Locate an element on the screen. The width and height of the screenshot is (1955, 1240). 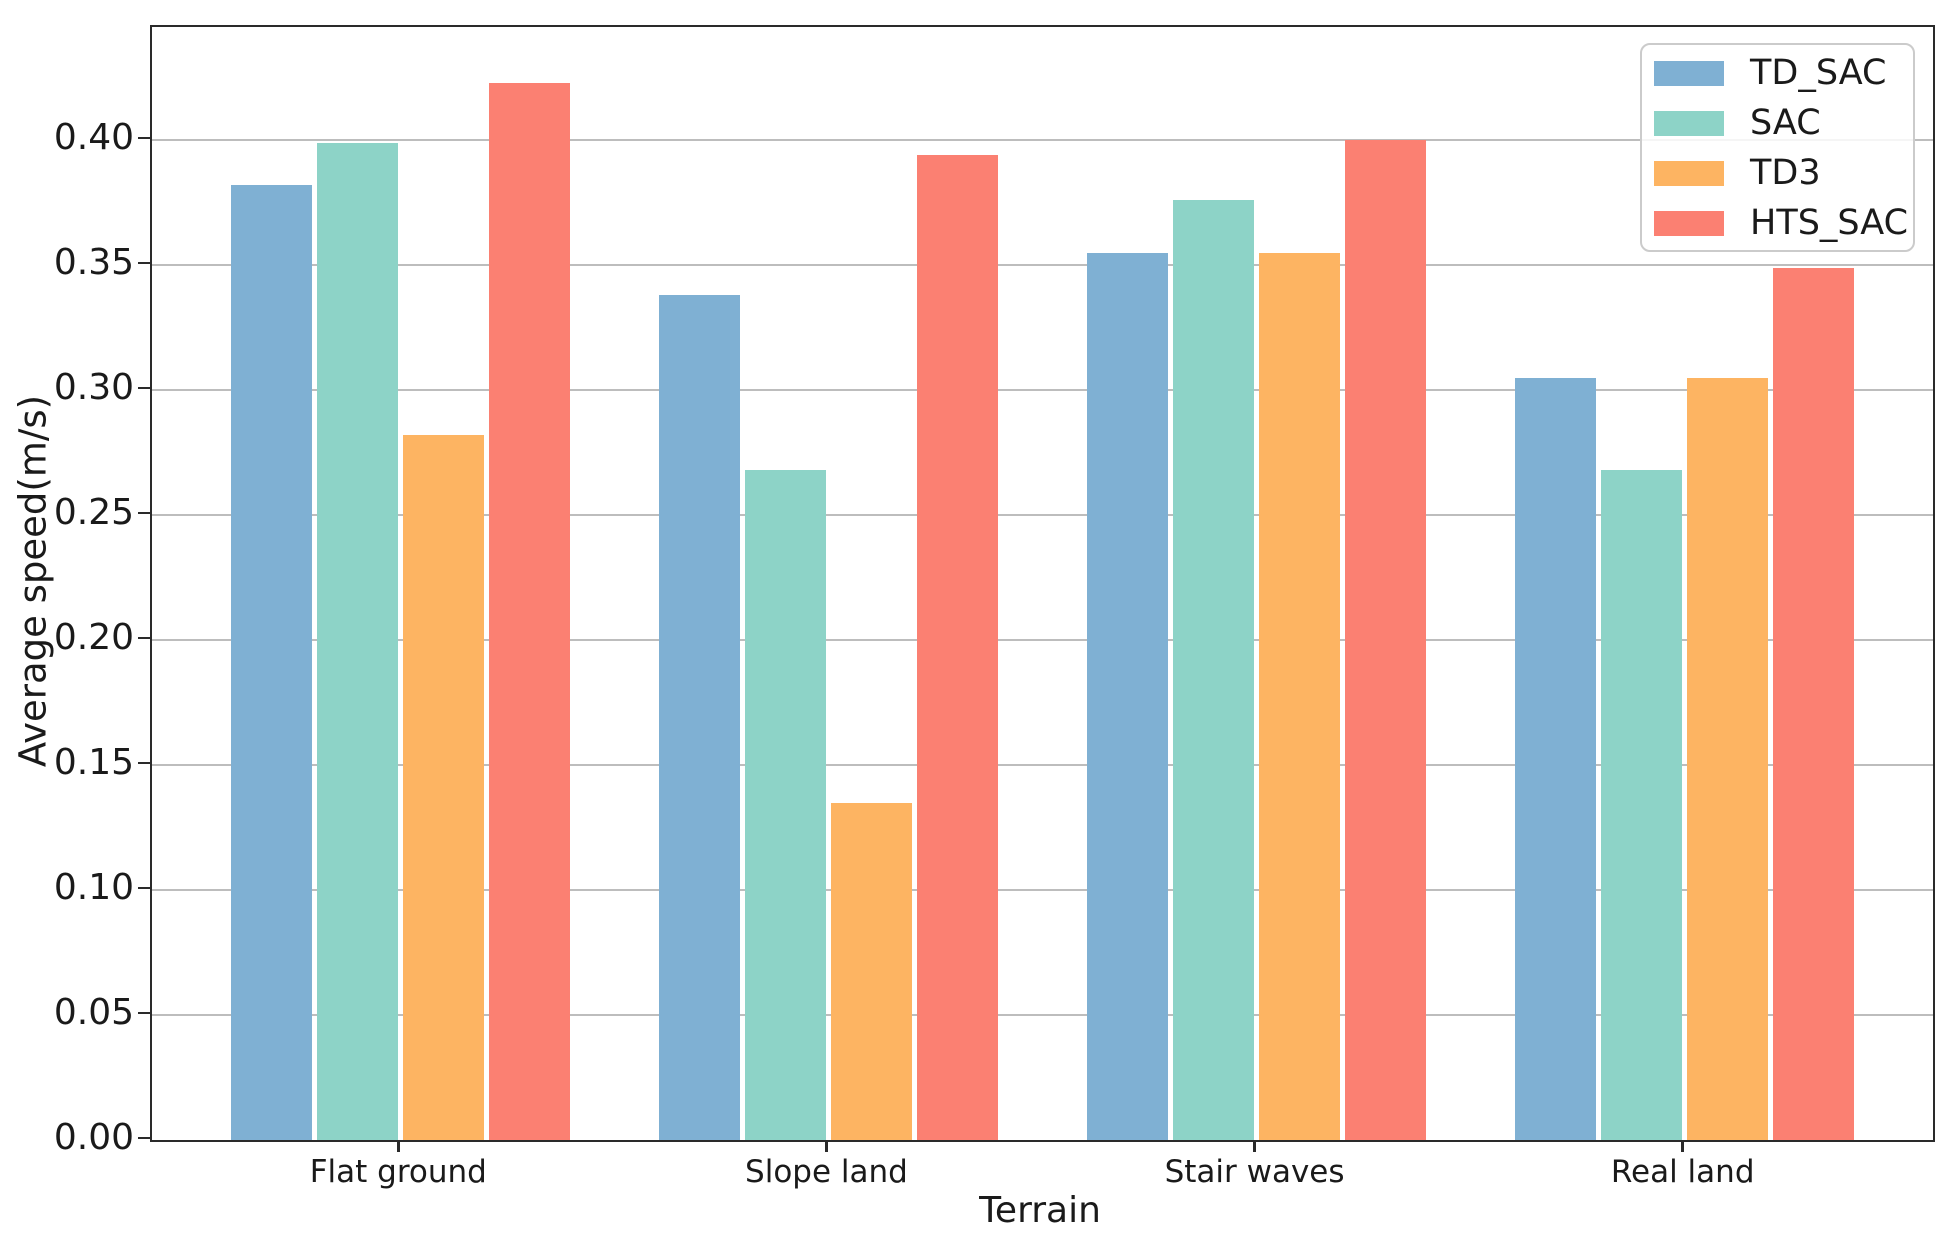
legend-label-td3: TD3 is located at coordinates (1785, 173).